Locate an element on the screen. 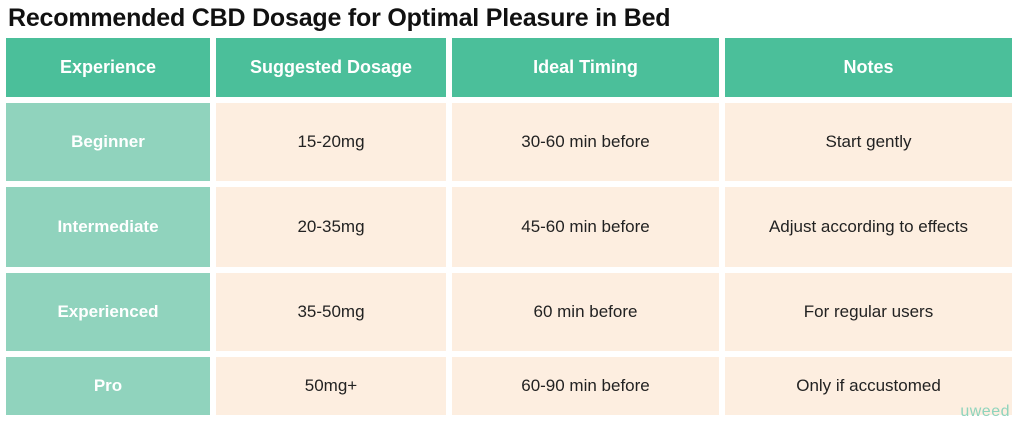  header-ideal-timing: Ideal Timing is located at coordinates (585, 67).